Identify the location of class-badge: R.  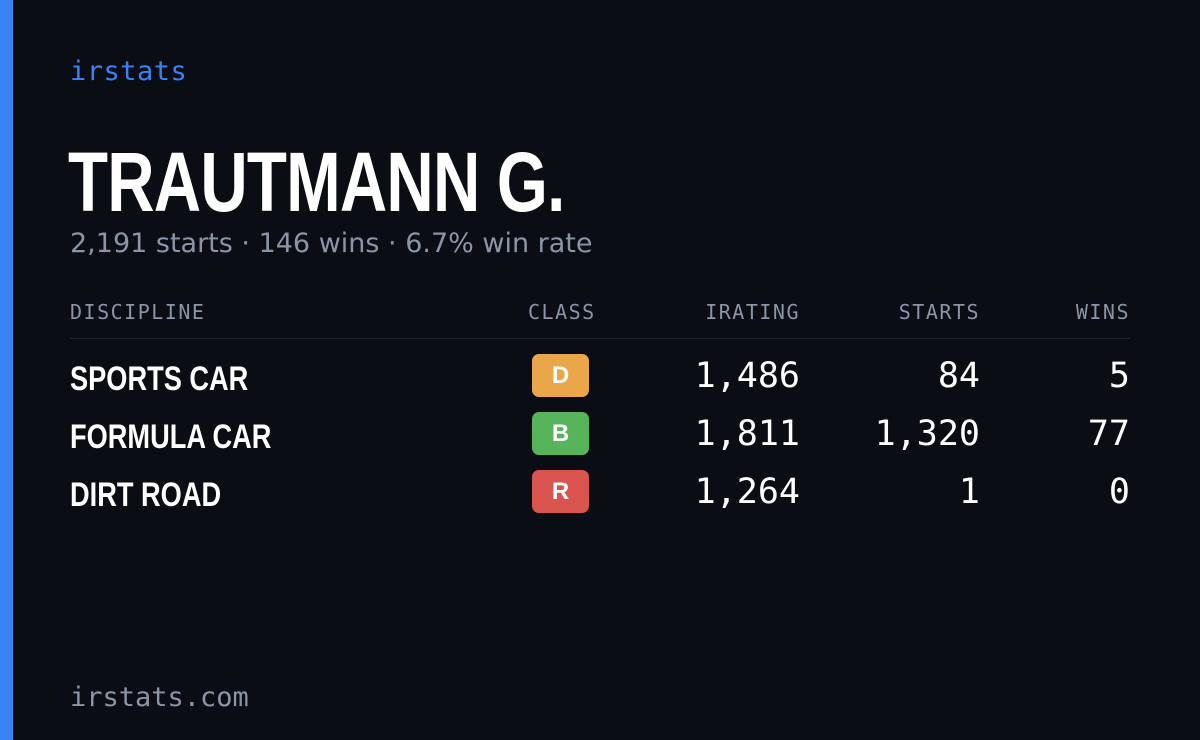
(560, 491).